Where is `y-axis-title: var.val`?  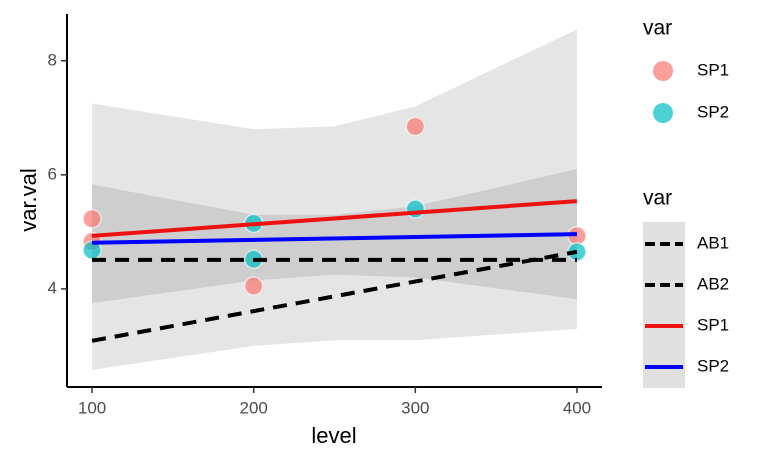 y-axis-title: var.val is located at coordinates (28, 200).